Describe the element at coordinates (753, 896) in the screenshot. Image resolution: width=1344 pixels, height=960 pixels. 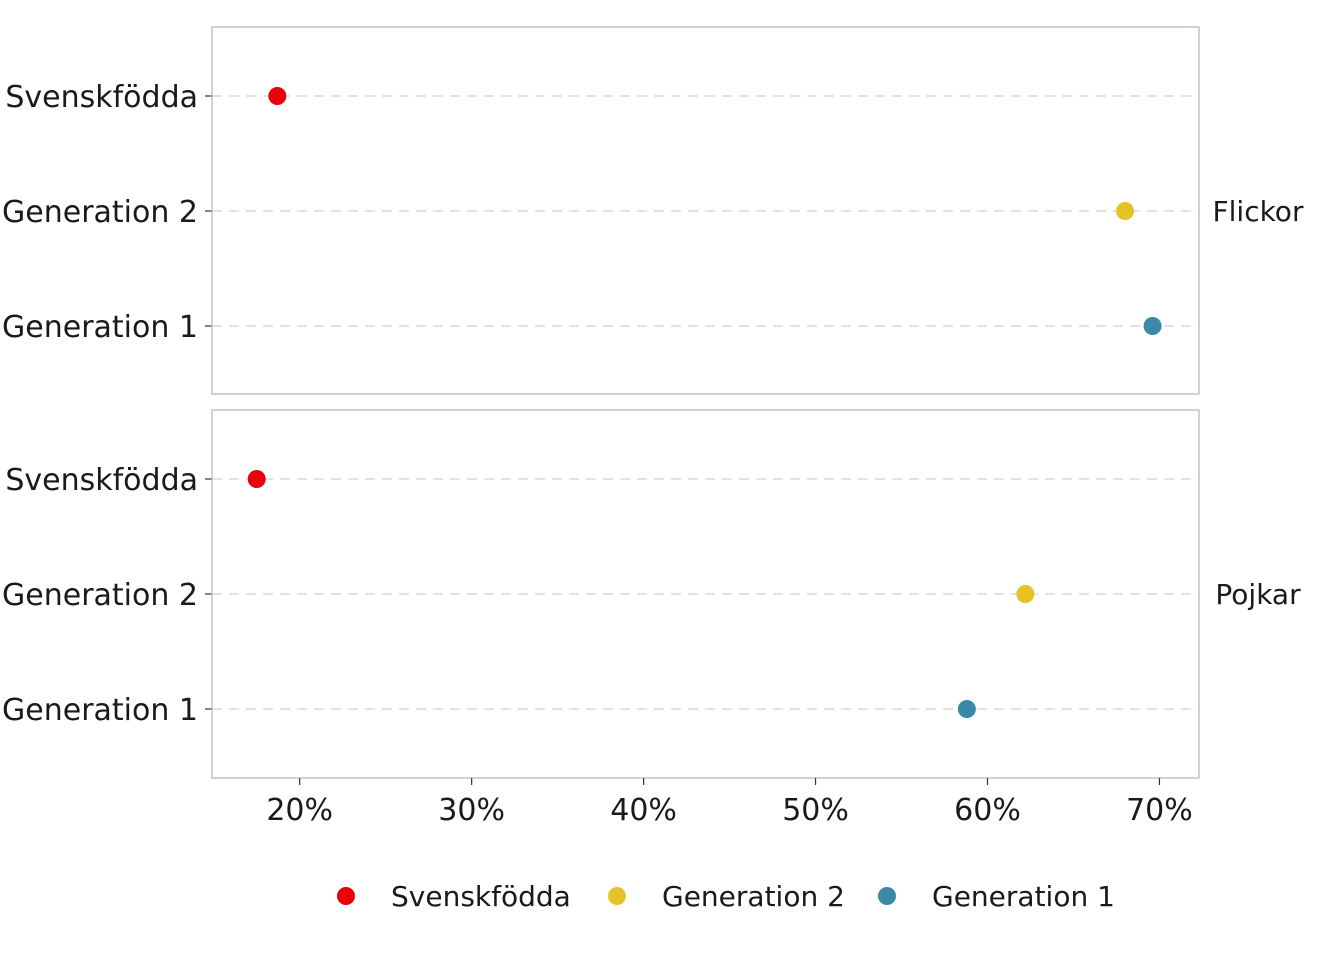
I see `legend-label: Generation 2` at that location.